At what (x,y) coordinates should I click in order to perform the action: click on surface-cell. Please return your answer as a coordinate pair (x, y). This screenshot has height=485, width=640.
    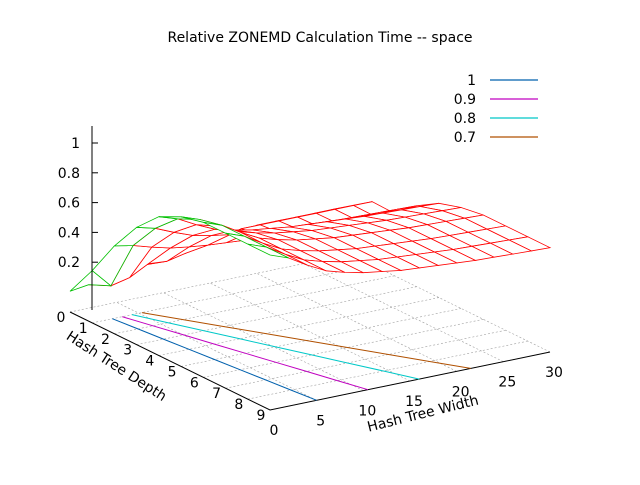
    Looking at the image, I should click on (268, 251).